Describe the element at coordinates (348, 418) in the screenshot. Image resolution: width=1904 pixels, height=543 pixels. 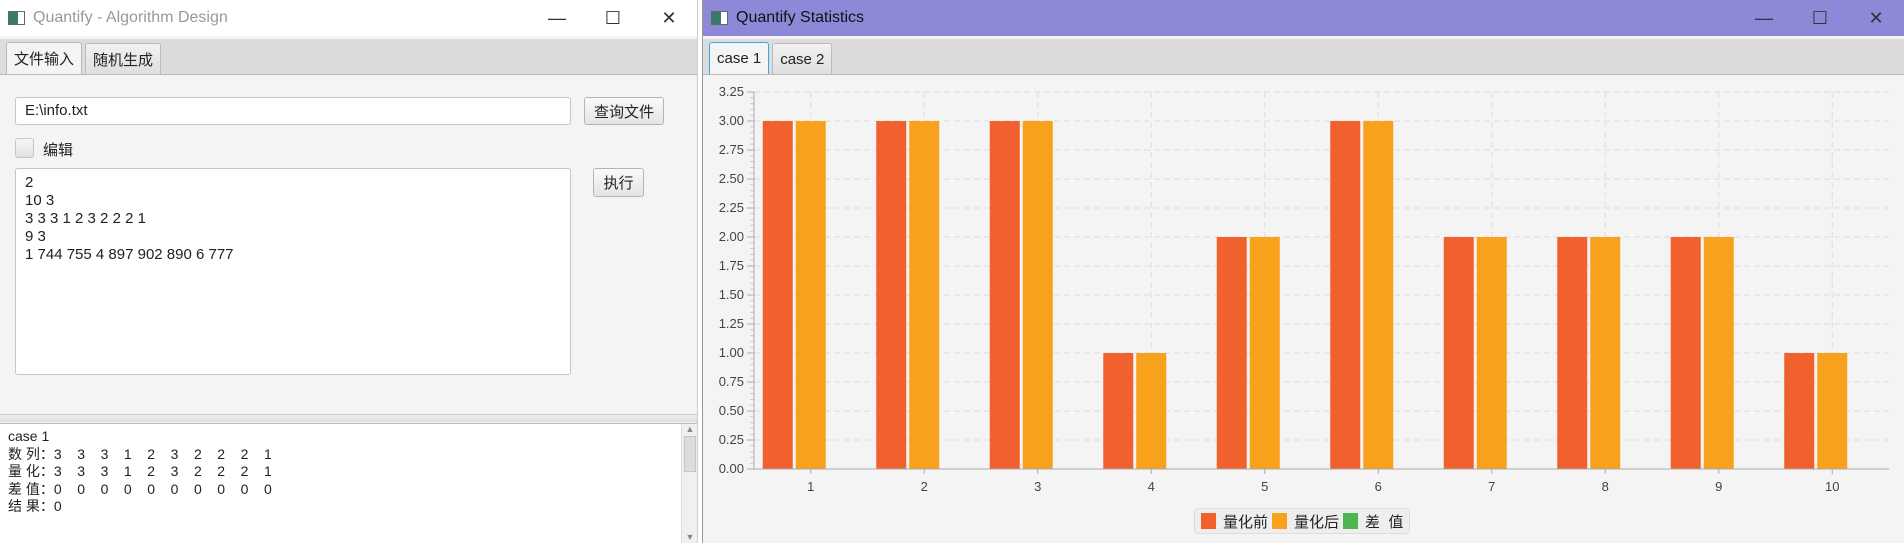
I see `split-divider` at that location.